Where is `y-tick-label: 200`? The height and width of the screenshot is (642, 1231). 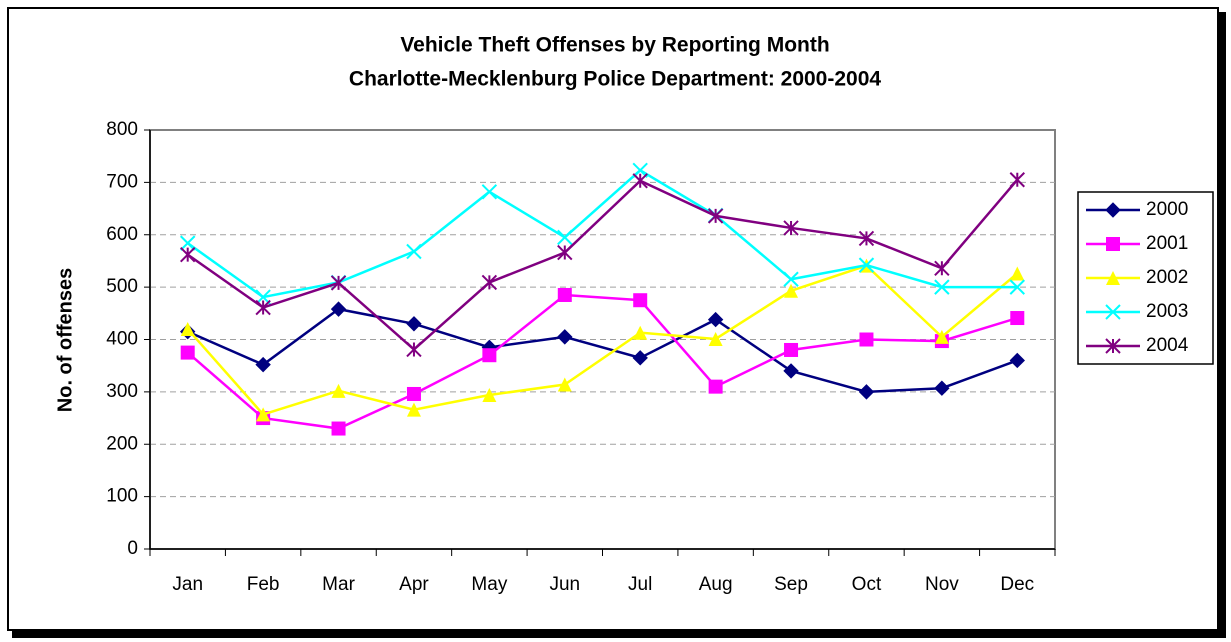 y-tick-label: 200 is located at coordinates (122, 443).